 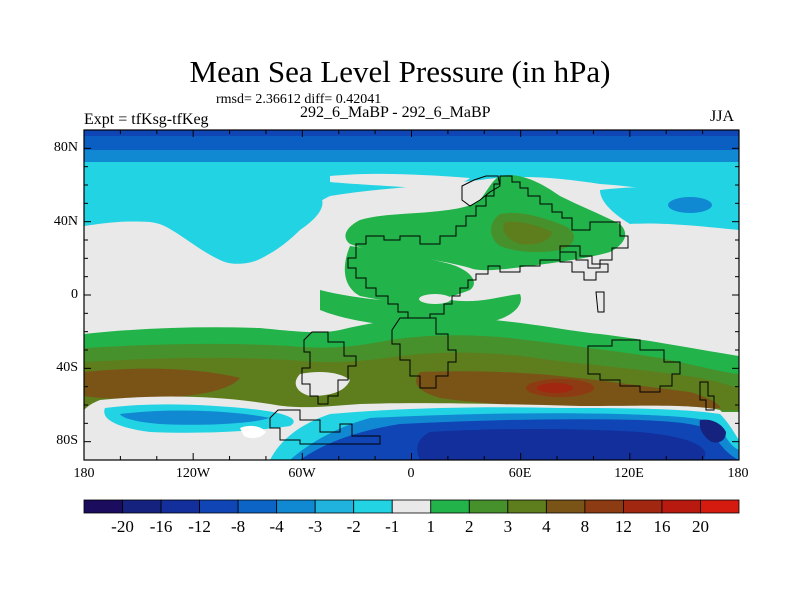 What do you see at coordinates (546, 526) in the screenshot?
I see `colorbar-label: 4` at bounding box center [546, 526].